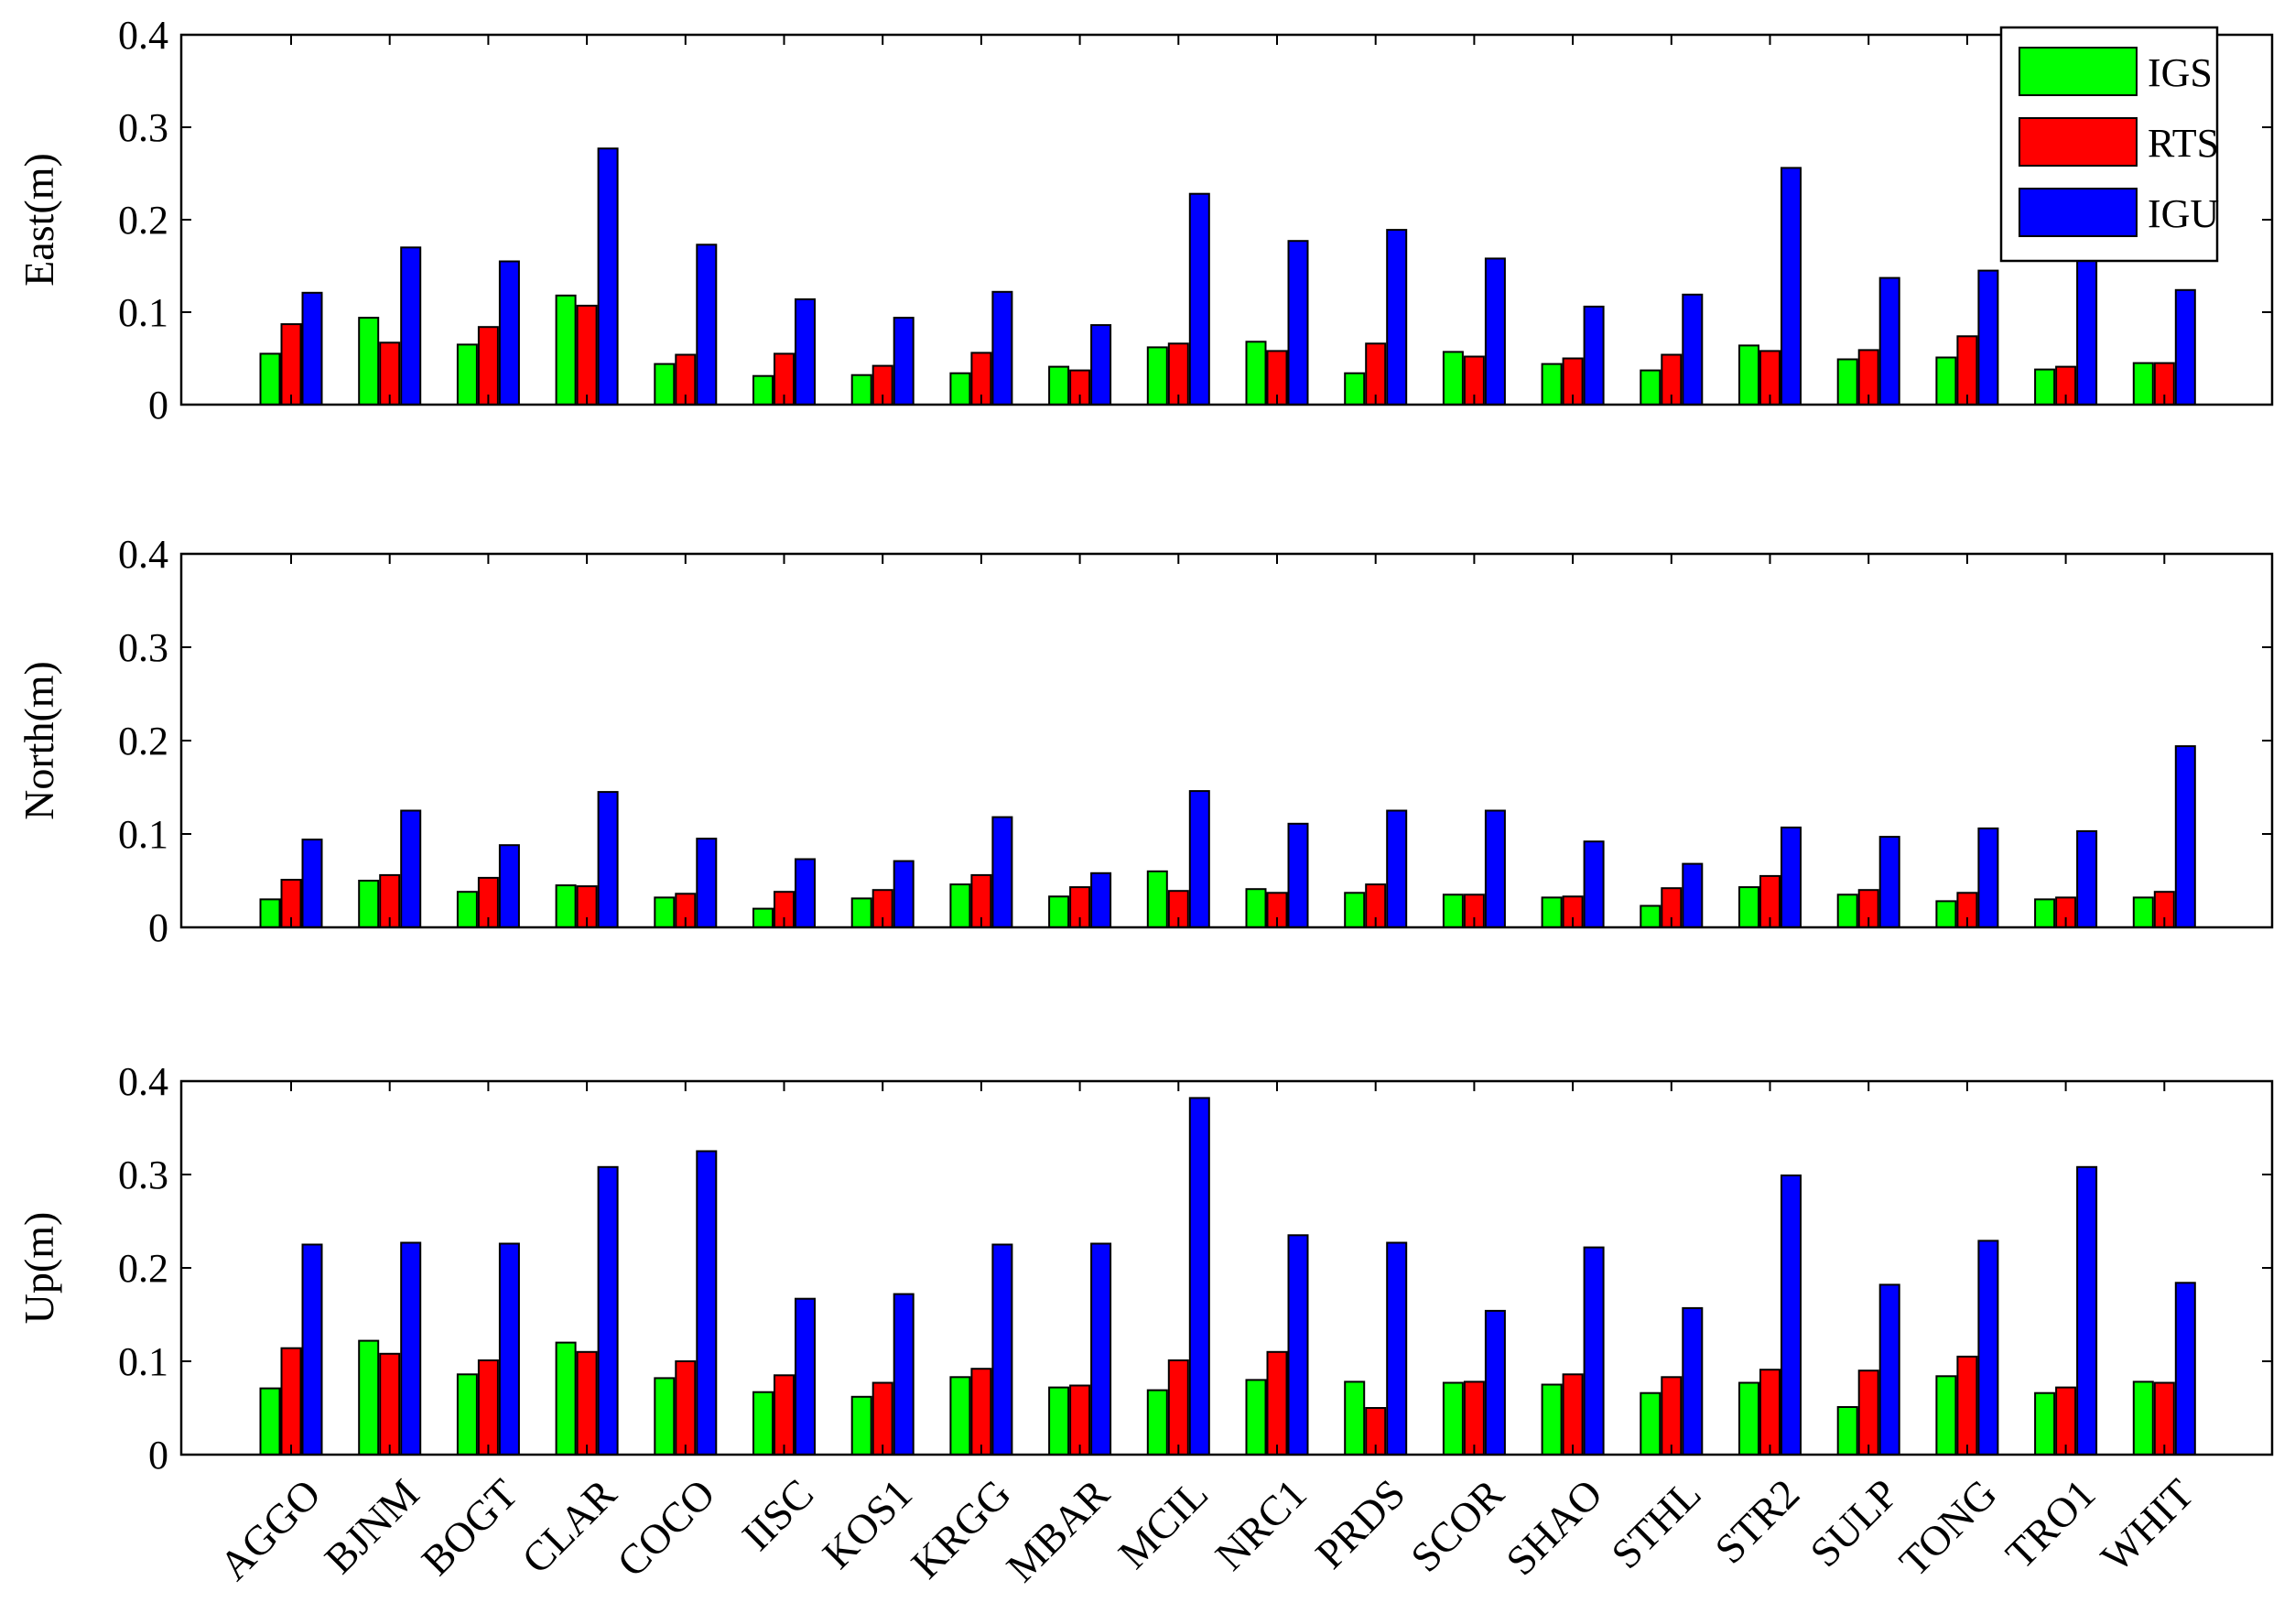 Image resolution: width=2284 pixels, height=1624 pixels. I want to click on bar-north-m-igu-nrc1, so click(1298, 875).